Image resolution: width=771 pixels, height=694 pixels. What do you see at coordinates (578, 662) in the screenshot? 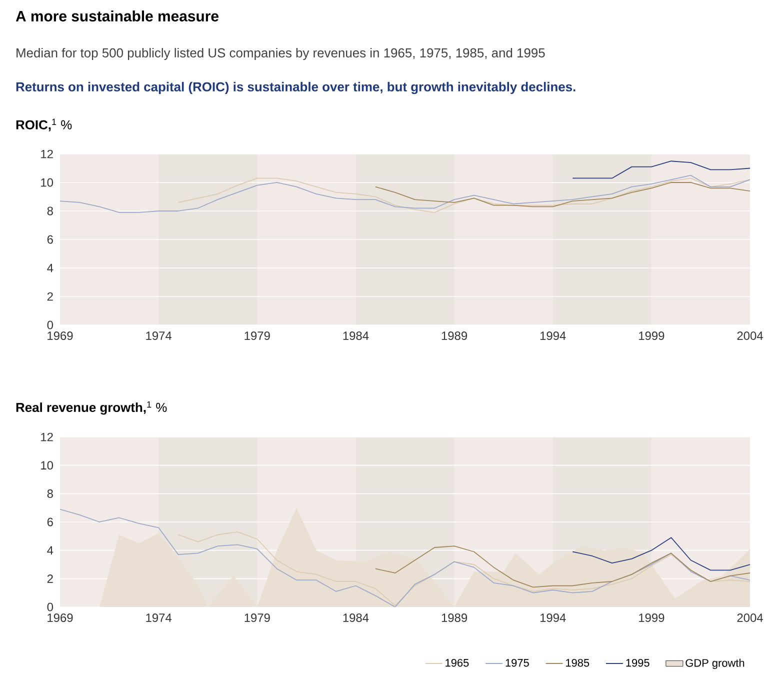
I see `legend-label: 1985` at bounding box center [578, 662].